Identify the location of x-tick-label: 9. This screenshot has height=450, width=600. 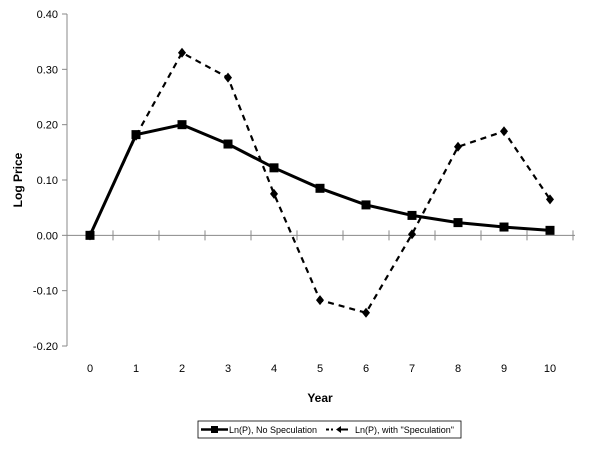
(504, 369).